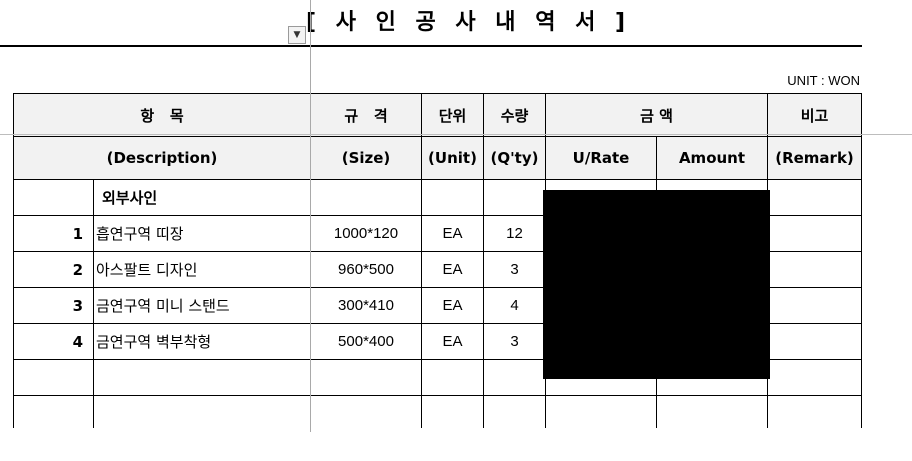 Image resolution: width=912 pixels, height=461 pixels. What do you see at coordinates (814, 158) in the screenshot?
I see `header-remark-en: (Remark)` at bounding box center [814, 158].